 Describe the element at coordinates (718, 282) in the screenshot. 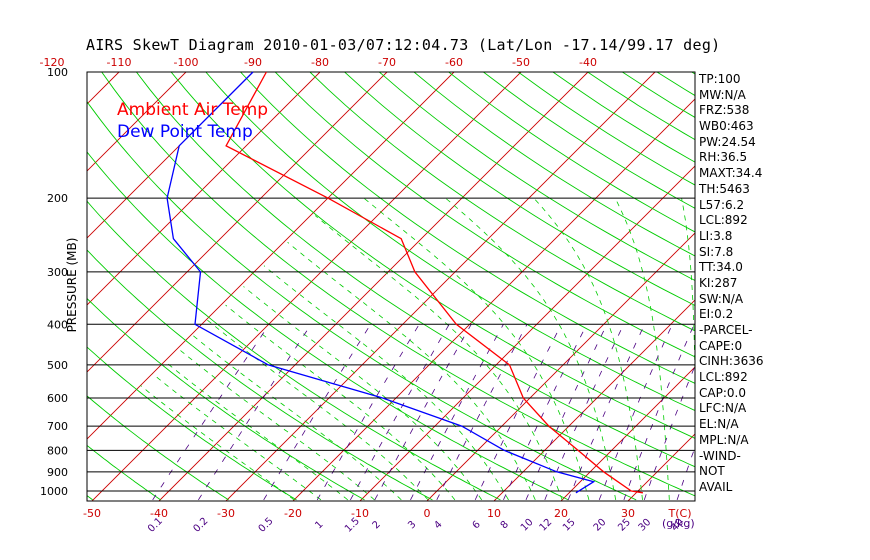

I see `stat-item: KI:287` at that location.